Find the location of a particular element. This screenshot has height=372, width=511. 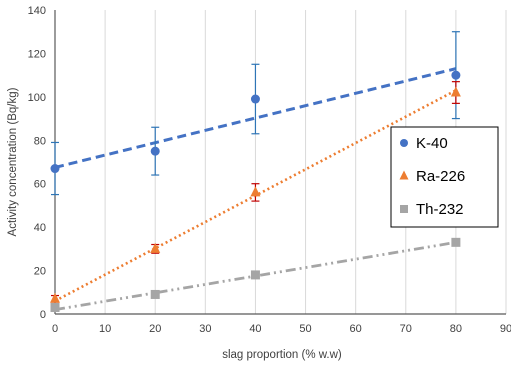

x-tick-label-0: 0 is located at coordinates (55, 329).